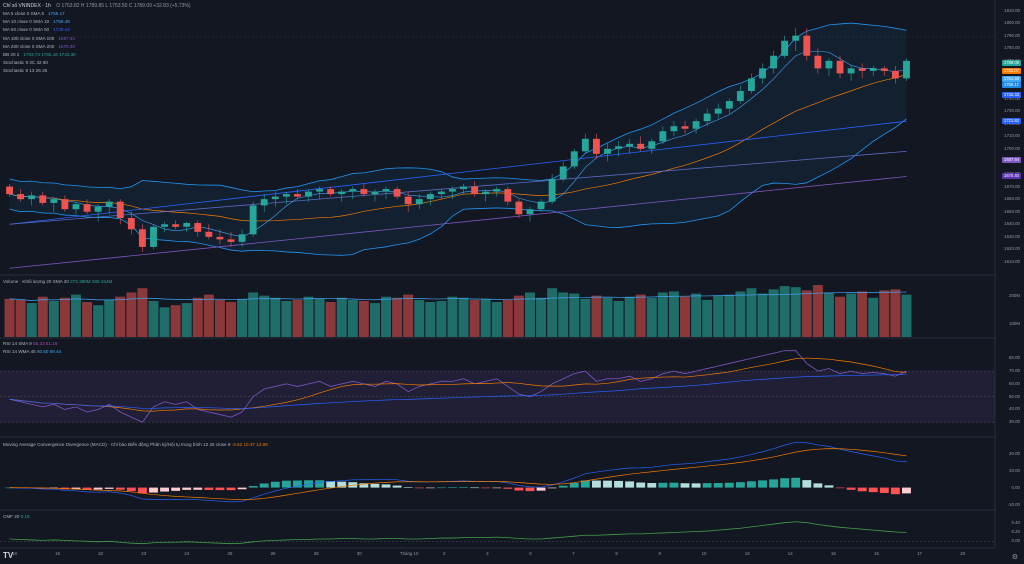 The height and width of the screenshot is (564, 1024). Describe the element at coordinates (17, 343) in the screenshot. I see `rsi-label: RSI 14 SMA 9` at that location.